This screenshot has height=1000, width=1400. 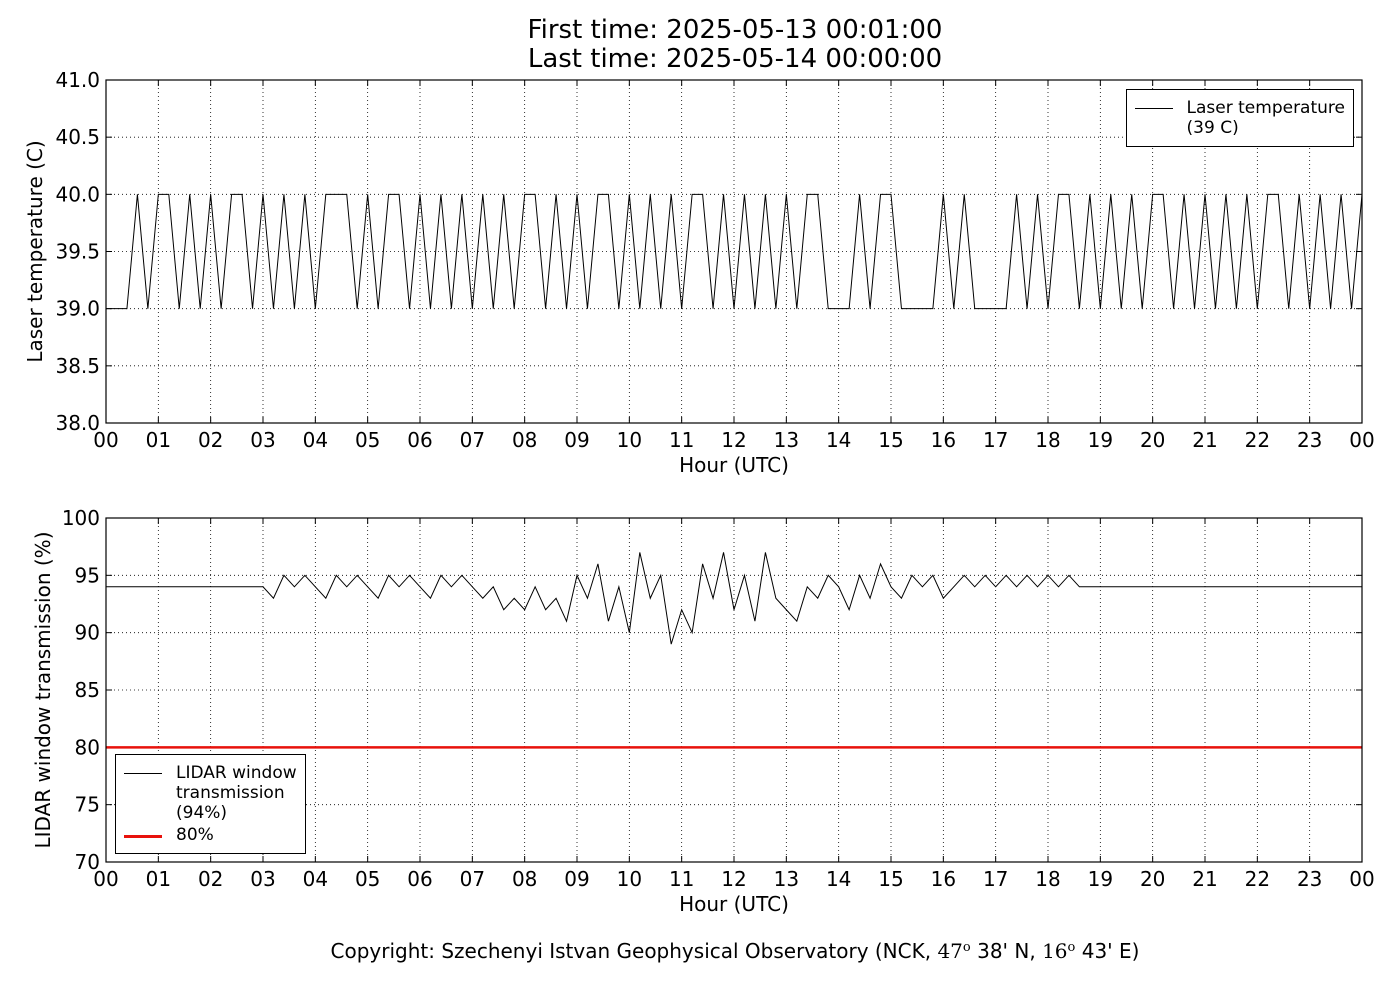 I want to click on y-axis-label: Laser temperature (C), so click(x=35, y=251).